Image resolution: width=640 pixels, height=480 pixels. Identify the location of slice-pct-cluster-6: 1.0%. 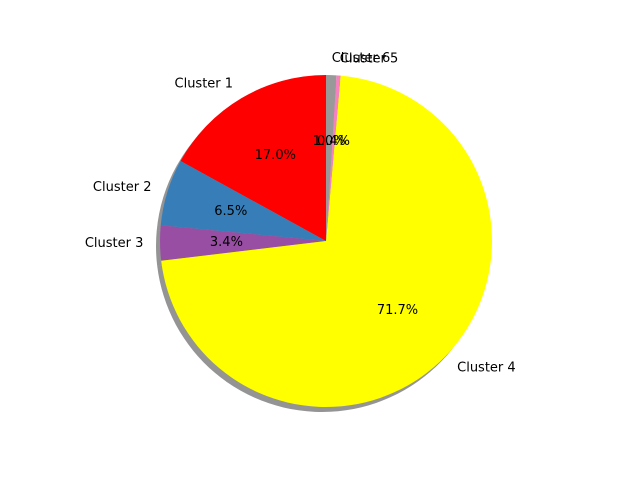
(329, 141).